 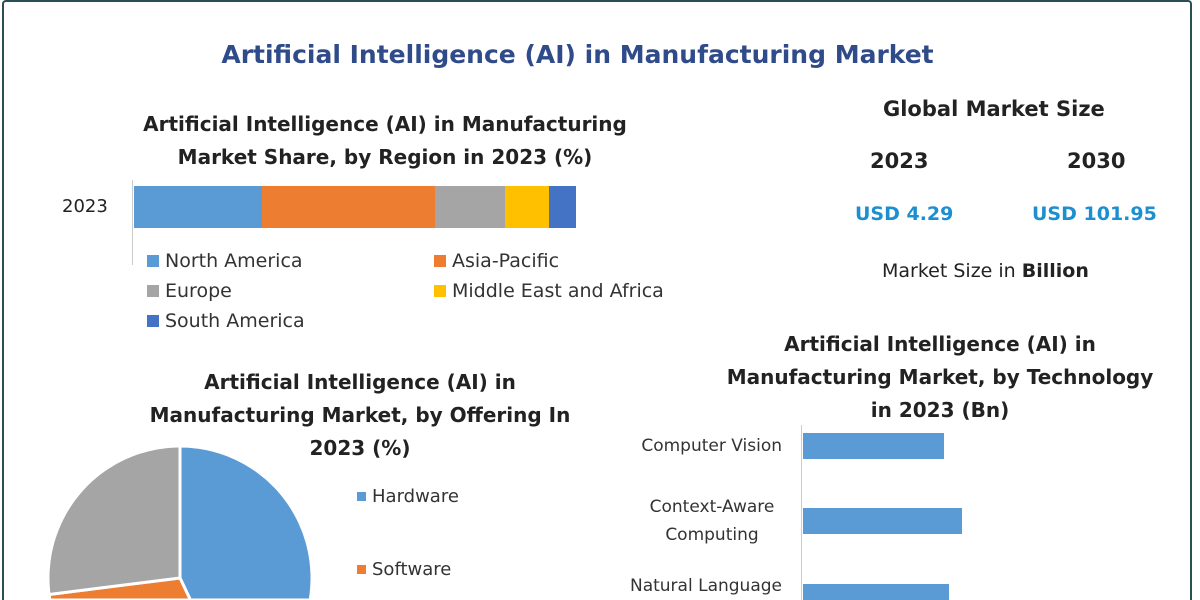 I want to click on year-2023: 2023, so click(x=899, y=161).